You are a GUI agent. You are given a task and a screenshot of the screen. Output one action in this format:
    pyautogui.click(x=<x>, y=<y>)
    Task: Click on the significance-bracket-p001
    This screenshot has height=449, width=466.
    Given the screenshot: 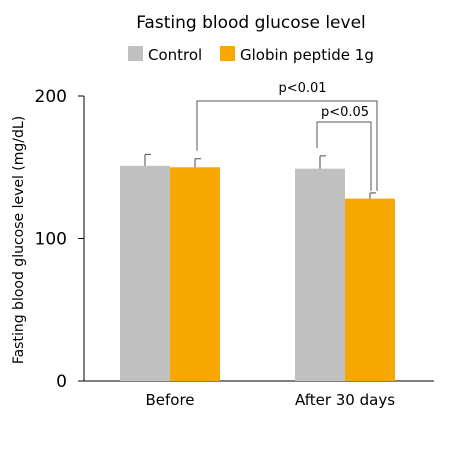 What is the action you would take?
    pyautogui.click(x=287, y=145)
    